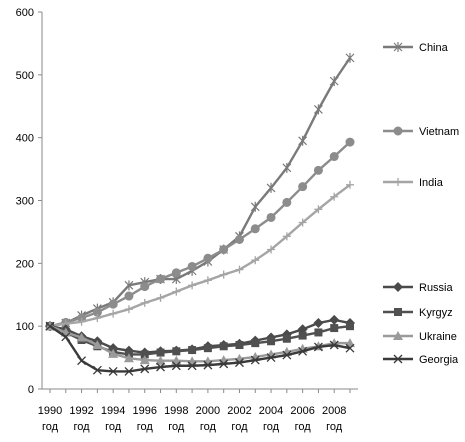 This screenshot has height=442, width=465. Describe the element at coordinates (334, 411) in the screenshot. I see `x-tick-label: 2008` at that location.